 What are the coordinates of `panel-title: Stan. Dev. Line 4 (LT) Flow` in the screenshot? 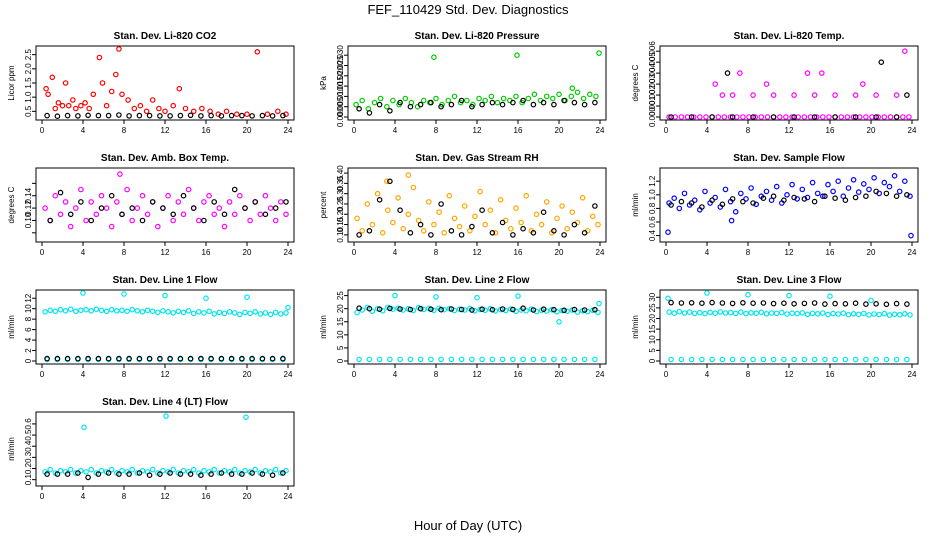 It's located at (165, 402).